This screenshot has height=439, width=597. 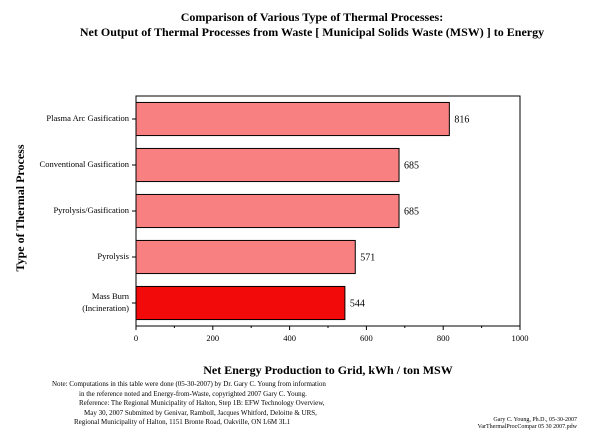 I want to click on category-label: Plasma Arc Gasification, so click(x=87, y=118).